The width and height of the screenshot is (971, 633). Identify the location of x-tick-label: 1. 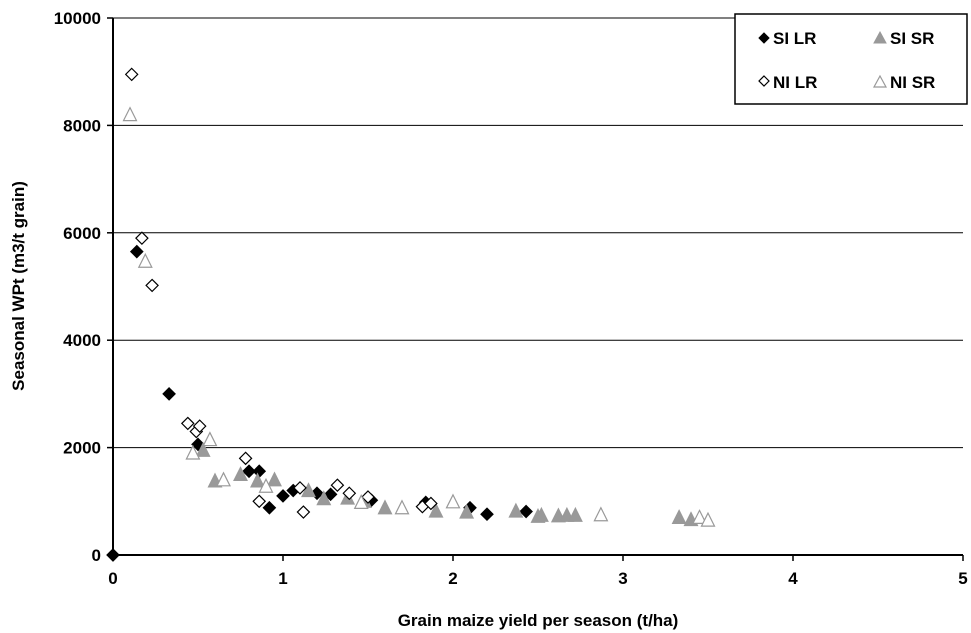
(282, 578).